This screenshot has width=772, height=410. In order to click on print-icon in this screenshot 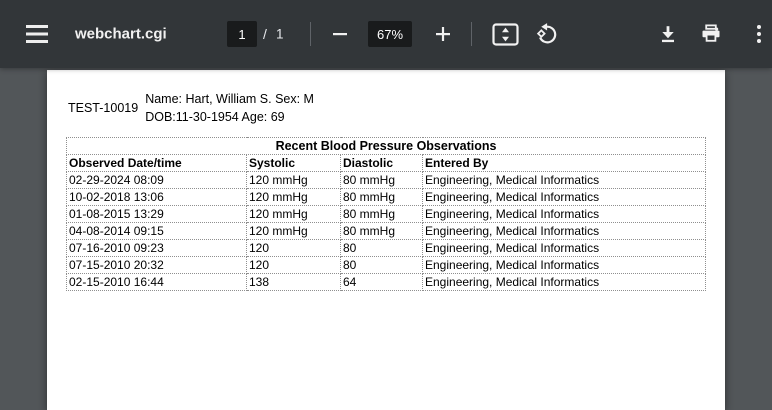, I will do `click(711, 34)`.